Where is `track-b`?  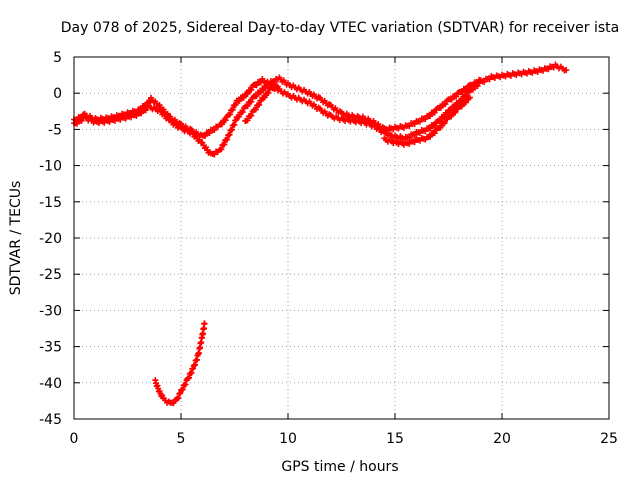
track-b is located at coordinates (277, 116).